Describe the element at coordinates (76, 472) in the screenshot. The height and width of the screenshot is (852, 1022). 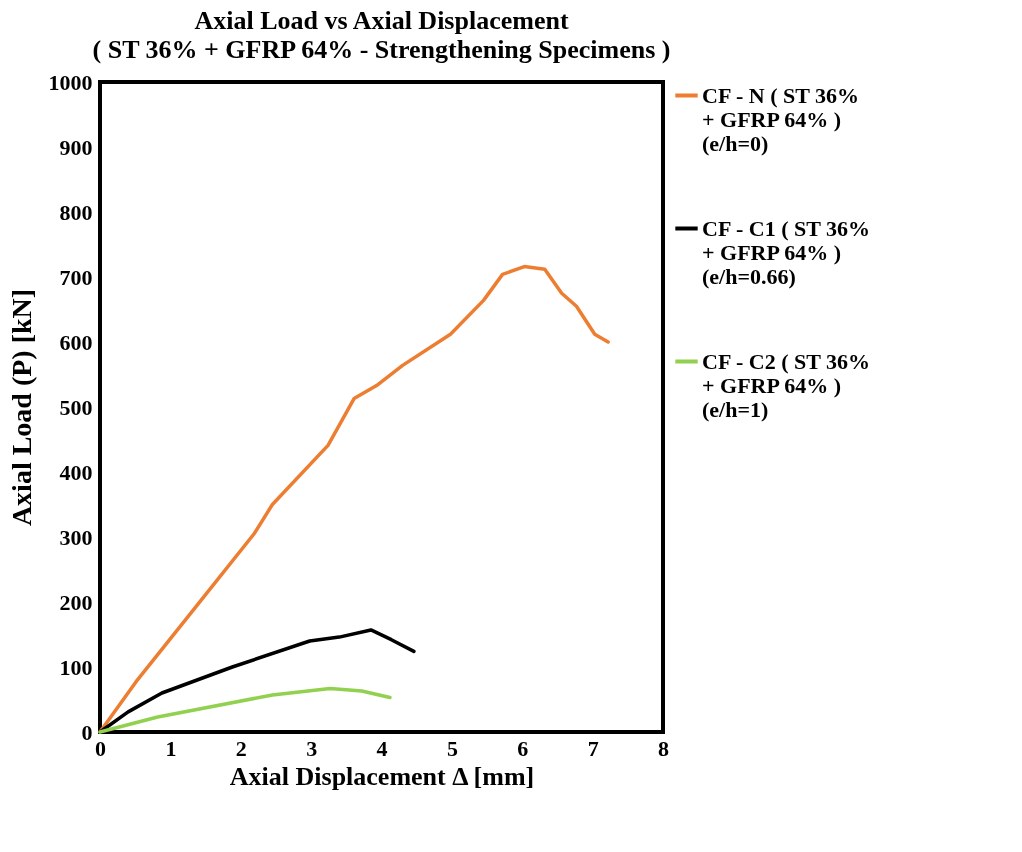
I see `y-tick-label: 400` at that location.